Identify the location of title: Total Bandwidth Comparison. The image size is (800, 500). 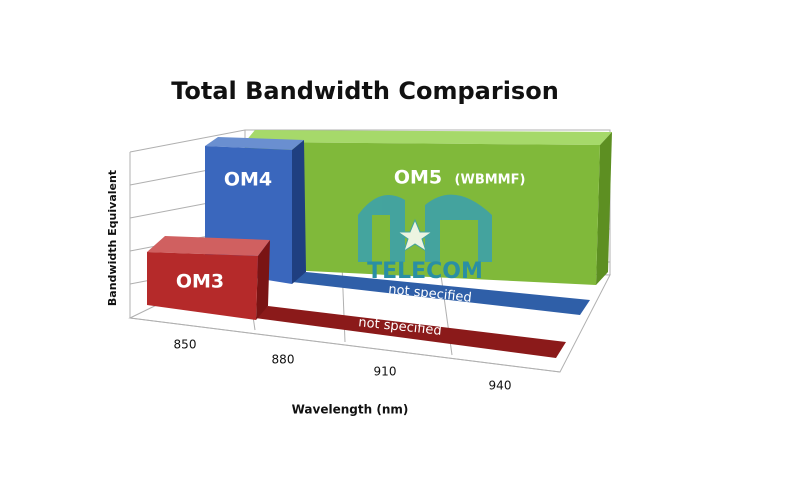
(365, 91).